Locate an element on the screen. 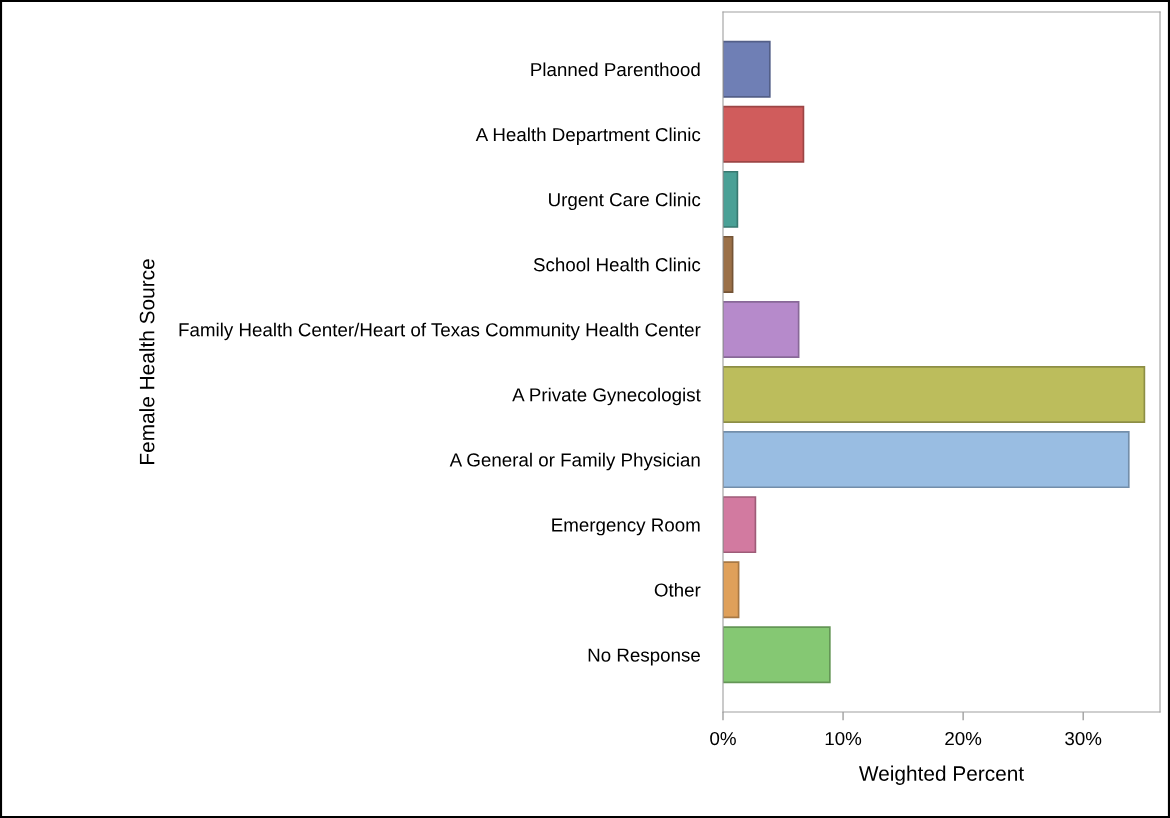 The image size is (1170, 818). x-tick-label: 0% is located at coordinates (723, 738).